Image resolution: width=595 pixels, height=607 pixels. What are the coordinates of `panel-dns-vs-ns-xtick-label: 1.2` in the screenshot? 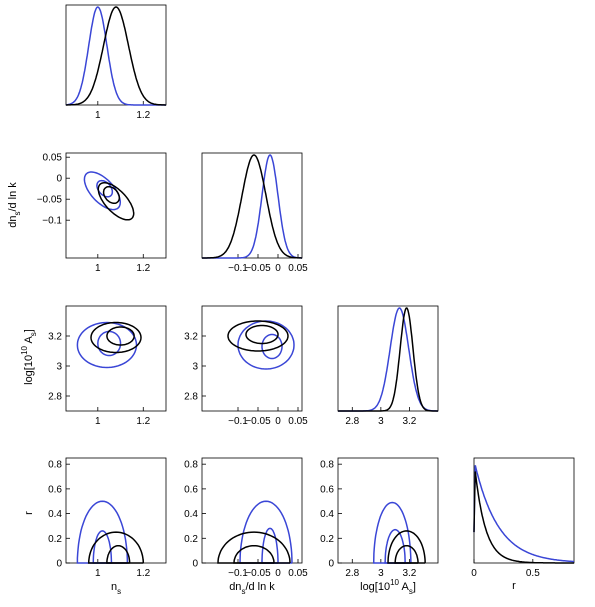 It's located at (143, 268).